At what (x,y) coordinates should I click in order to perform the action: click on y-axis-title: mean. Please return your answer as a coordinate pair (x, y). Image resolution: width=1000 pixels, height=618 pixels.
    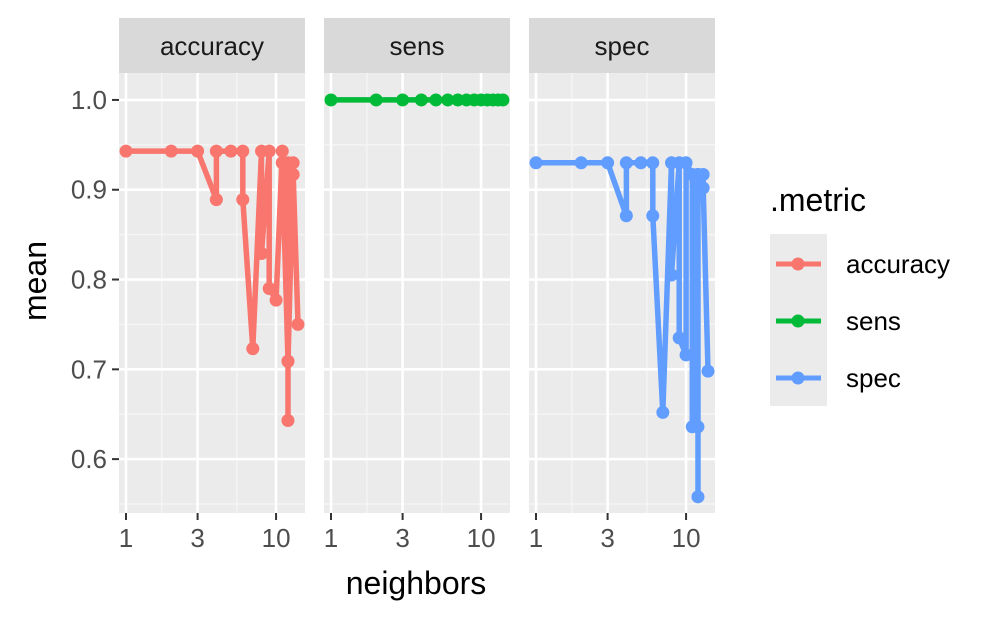
    Looking at the image, I should click on (35, 281).